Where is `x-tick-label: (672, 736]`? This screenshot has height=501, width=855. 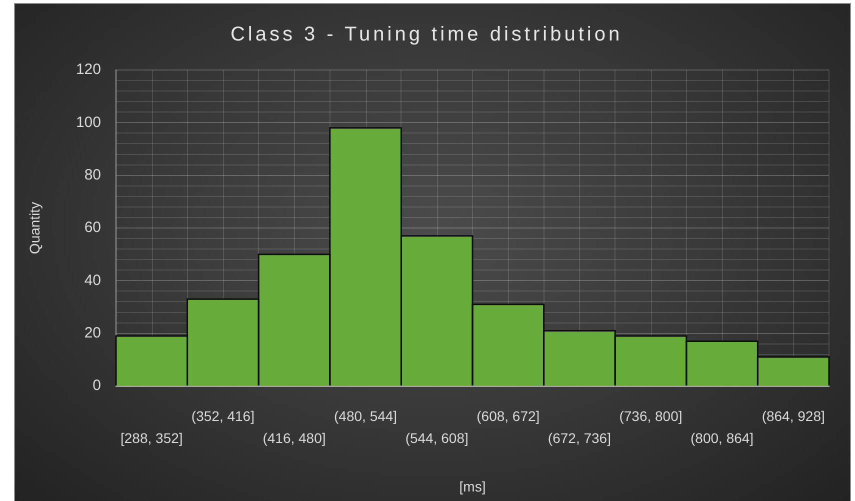
x-tick-label: (672, 736] is located at coordinates (579, 438).